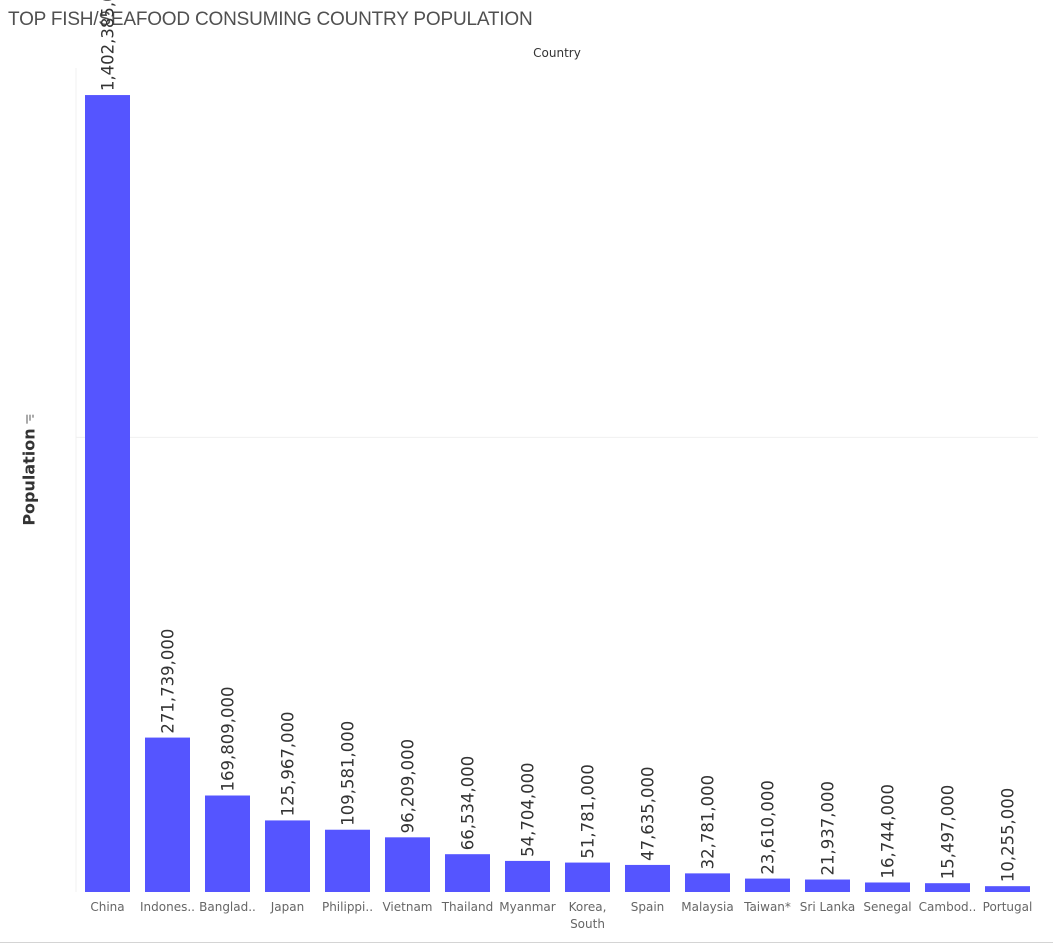 The width and height of the screenshot is (1053, 952). Describe the element at coordinates (527, 907) in the screenshot. I see `category-label: Myanmar` at that location.